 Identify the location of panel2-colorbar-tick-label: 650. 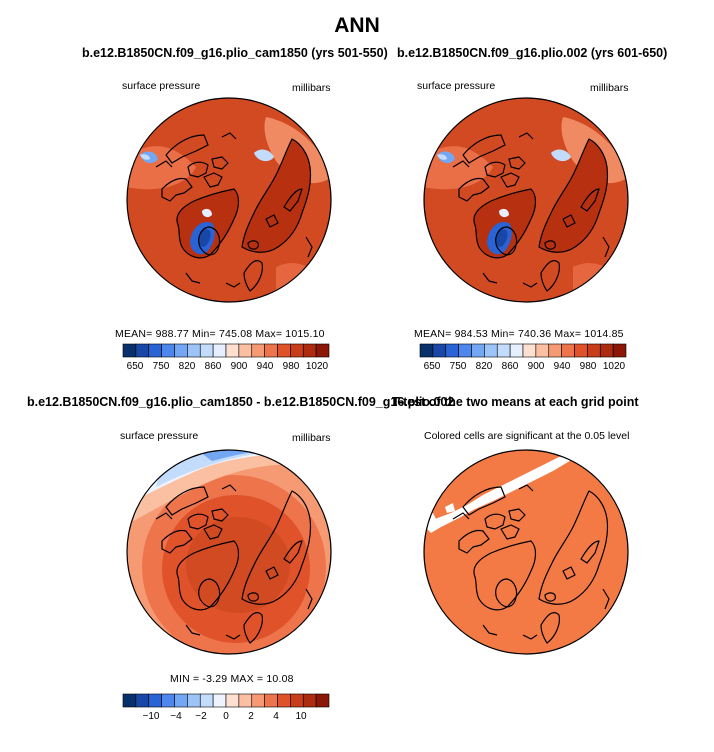
(432, 366).